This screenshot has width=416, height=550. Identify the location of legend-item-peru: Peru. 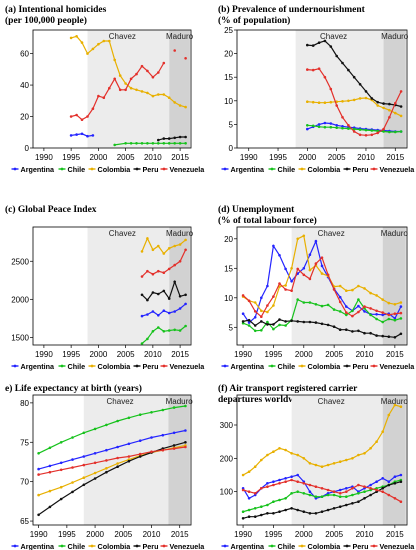
(145, 366).